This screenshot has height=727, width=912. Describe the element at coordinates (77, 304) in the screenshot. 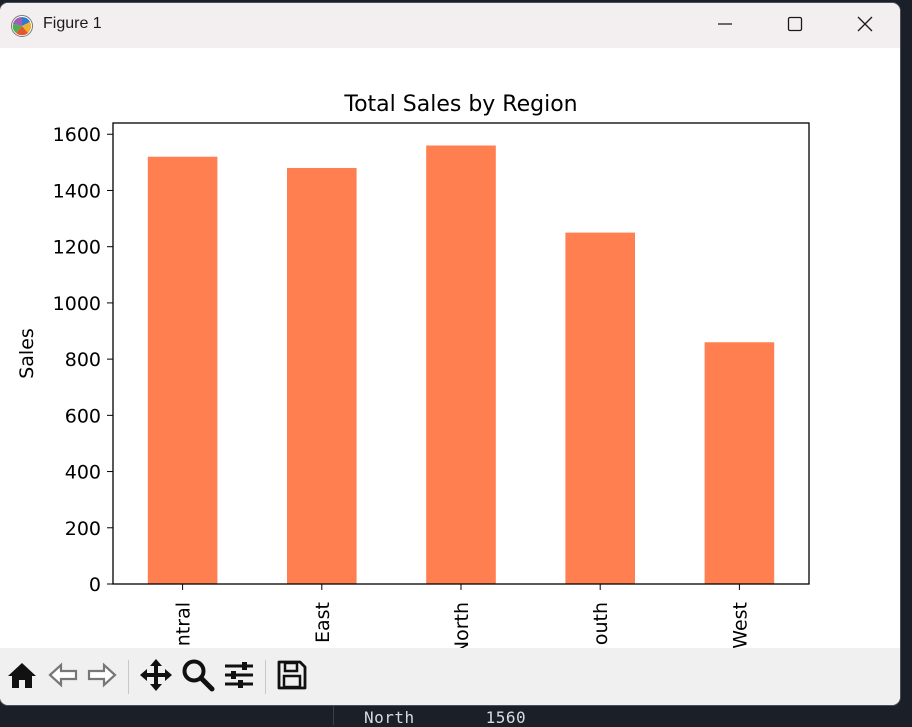

I see `y-tick-label: 1000` at that location.